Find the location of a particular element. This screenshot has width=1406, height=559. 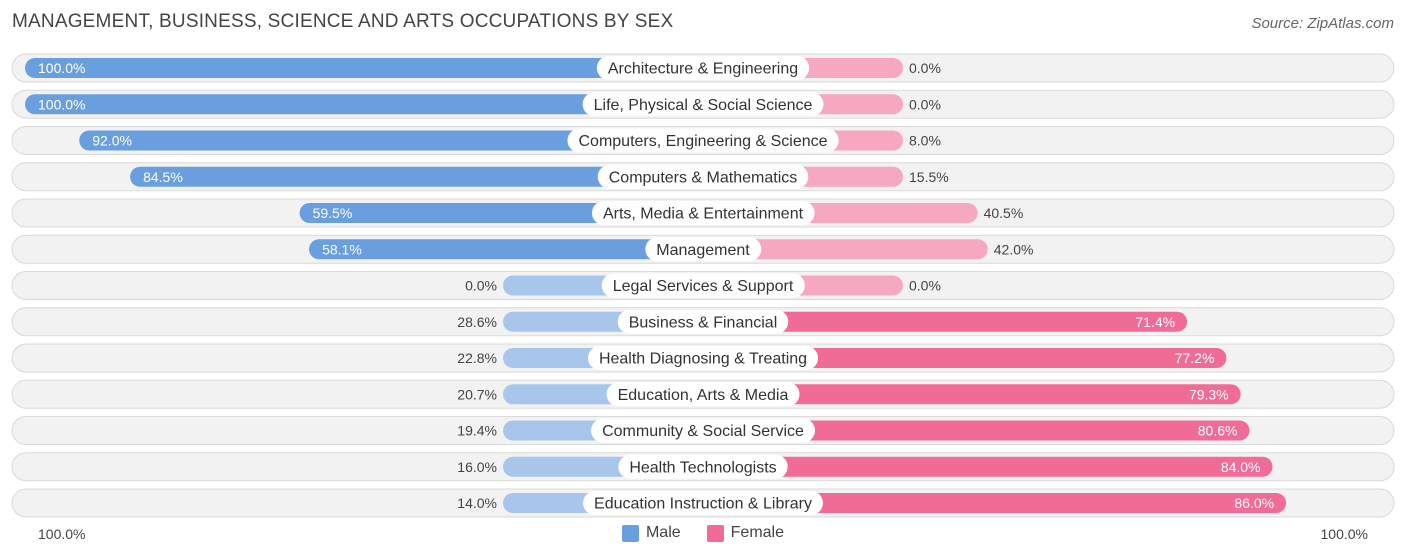

category-label: Computers & Mathematics is located at coordinates (703, 177).